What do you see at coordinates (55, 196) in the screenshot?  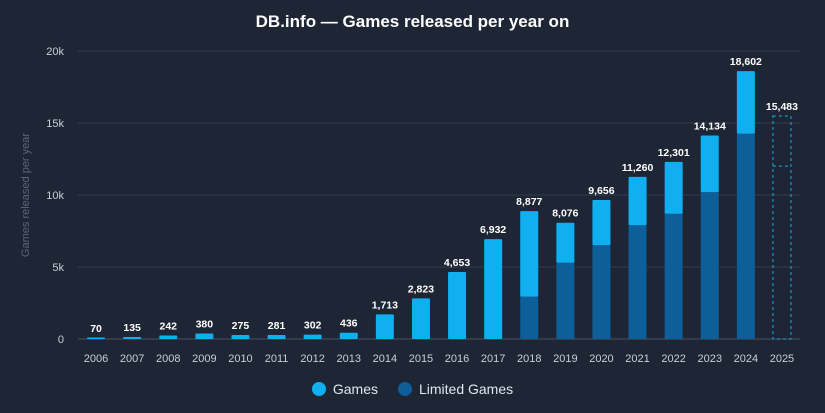 I see `y-tick-label: 10k` at bounding box center [55, 196].